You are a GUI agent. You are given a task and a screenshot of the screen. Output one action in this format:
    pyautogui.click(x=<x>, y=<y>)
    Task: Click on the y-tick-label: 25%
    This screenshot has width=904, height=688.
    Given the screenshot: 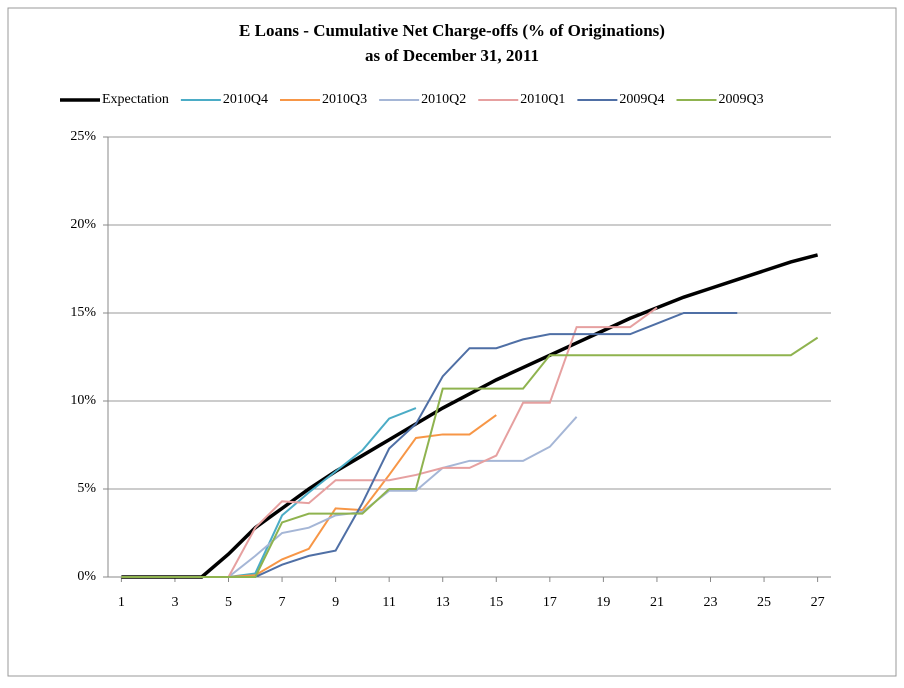 What is the action you would take?
    pyautogui.click(x=83, y=136)
    